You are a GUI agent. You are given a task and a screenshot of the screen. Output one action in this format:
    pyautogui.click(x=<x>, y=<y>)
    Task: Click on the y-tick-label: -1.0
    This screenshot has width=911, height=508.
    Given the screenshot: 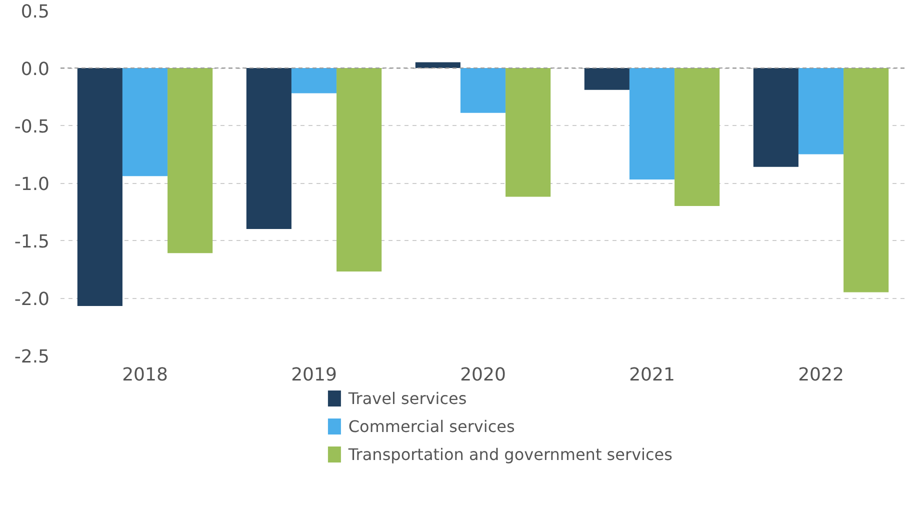 What is the action you would take?
    pyautogui.click(x=32, y=184)
    